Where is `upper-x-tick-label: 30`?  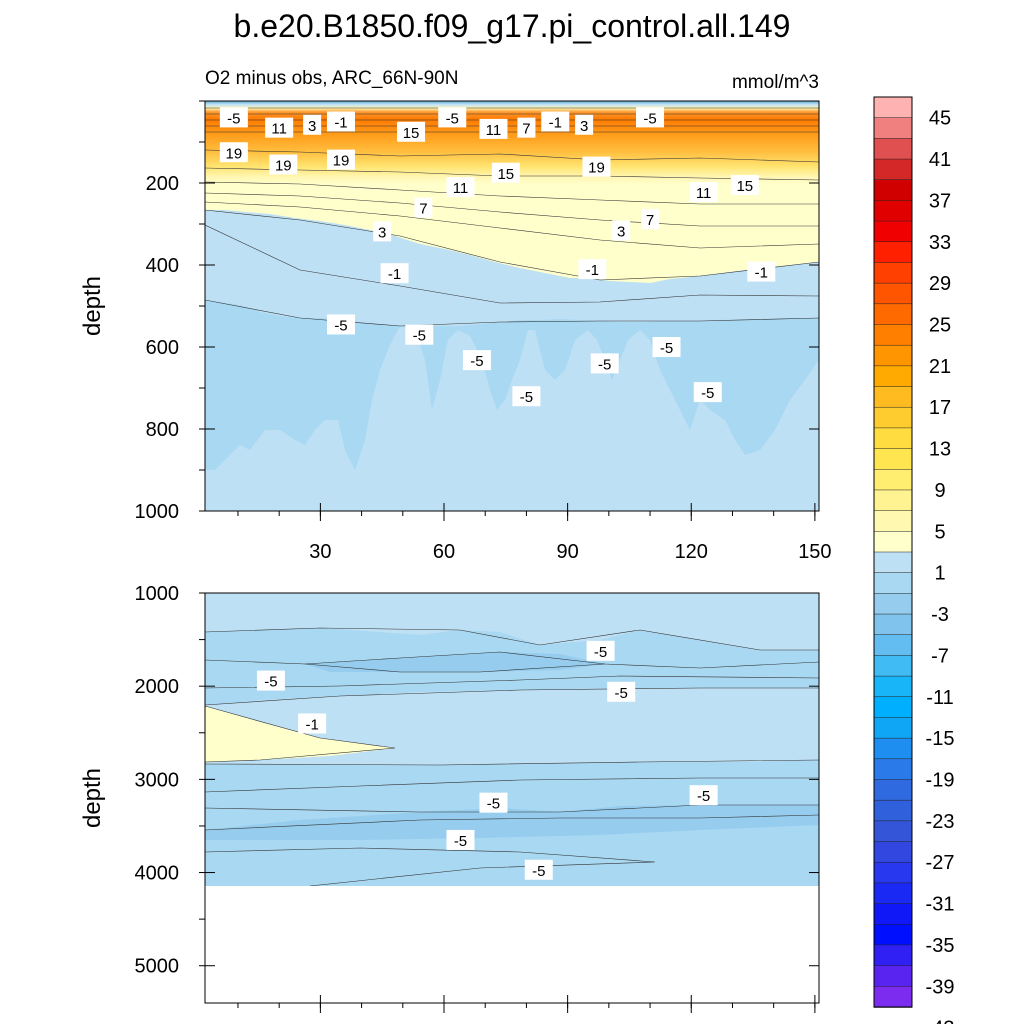
upper-x-tick-label: 30 is located at coordinates (320, 552).